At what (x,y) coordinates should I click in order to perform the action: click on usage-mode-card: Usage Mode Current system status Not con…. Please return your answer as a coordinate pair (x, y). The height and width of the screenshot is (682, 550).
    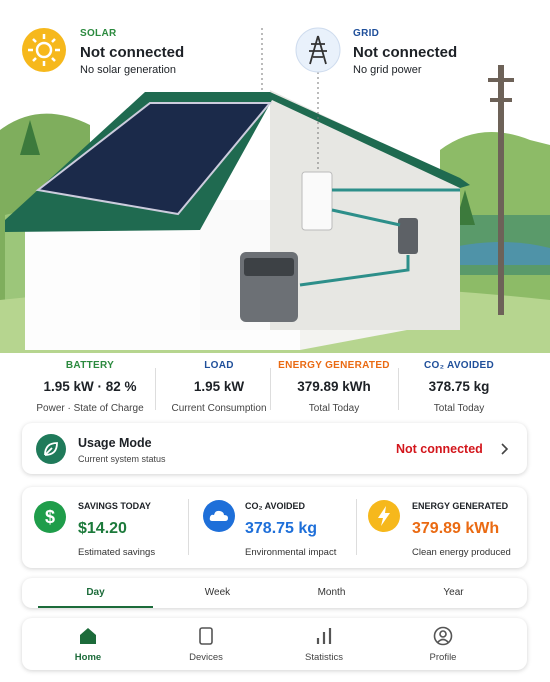
    Looking at the image, I should click on (274, 448).